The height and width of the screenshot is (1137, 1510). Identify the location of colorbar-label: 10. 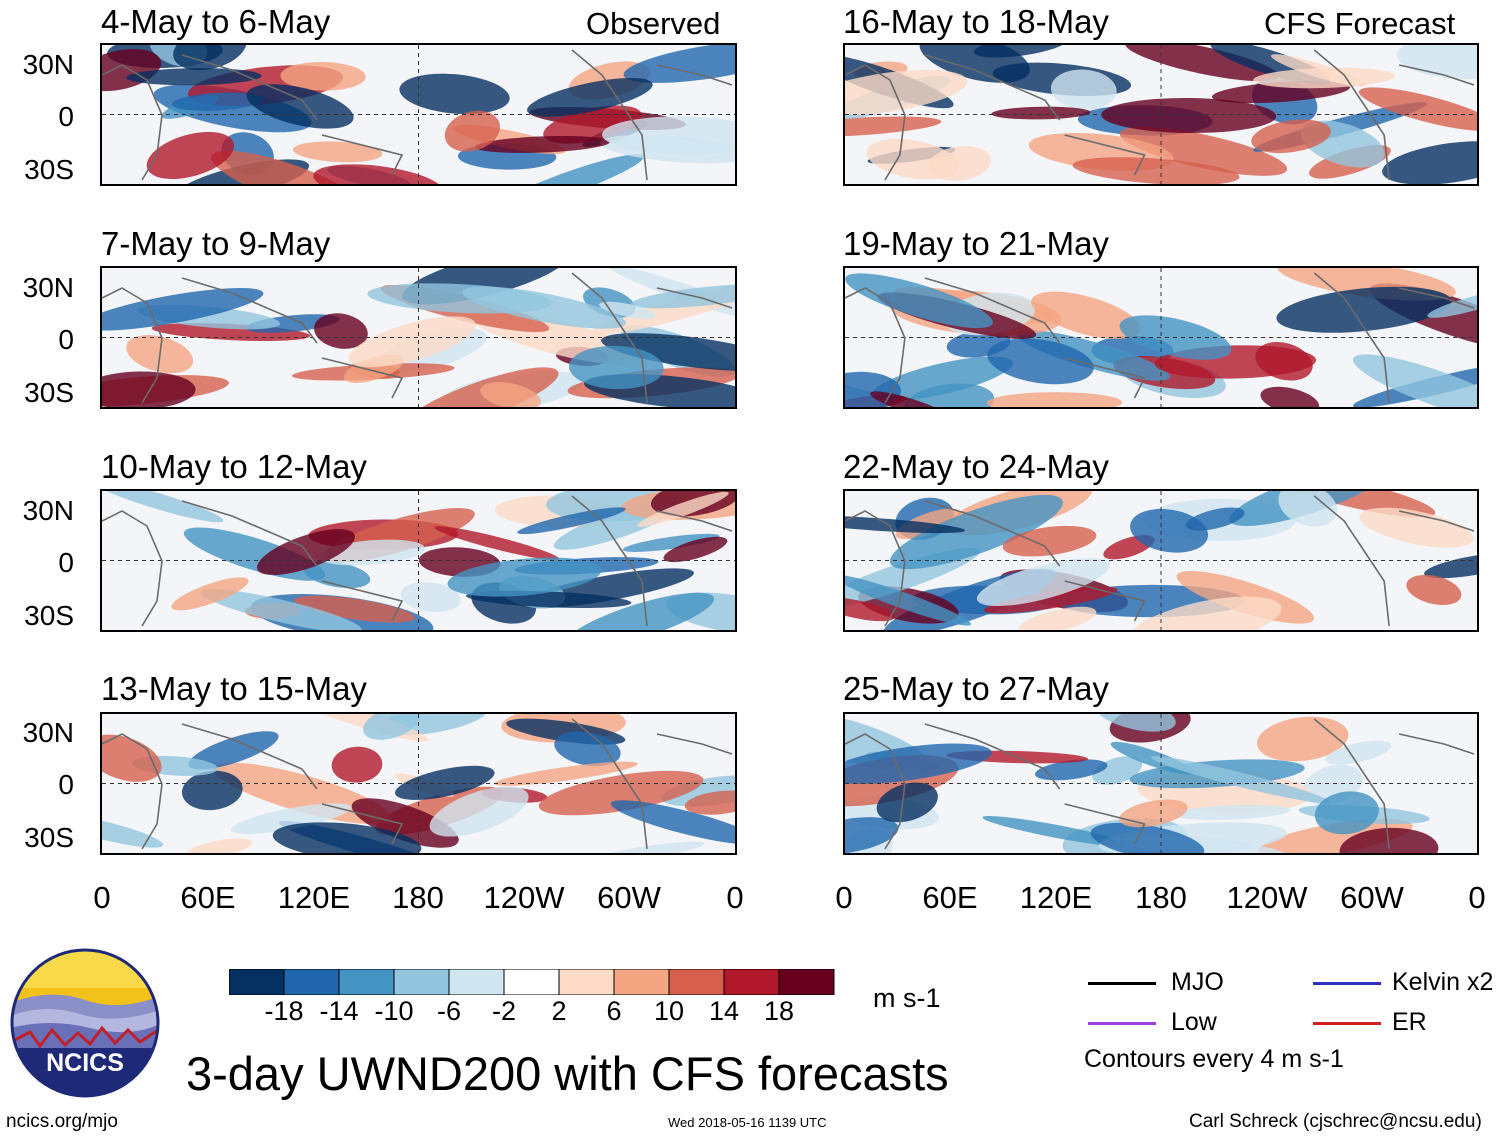
(669, 1011).